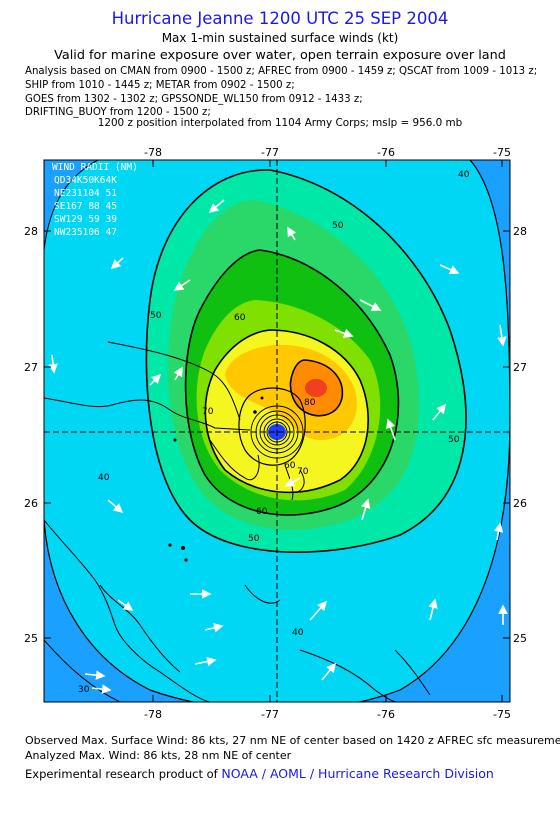  I want to click on eleuthera-coast, so click(349, 675).